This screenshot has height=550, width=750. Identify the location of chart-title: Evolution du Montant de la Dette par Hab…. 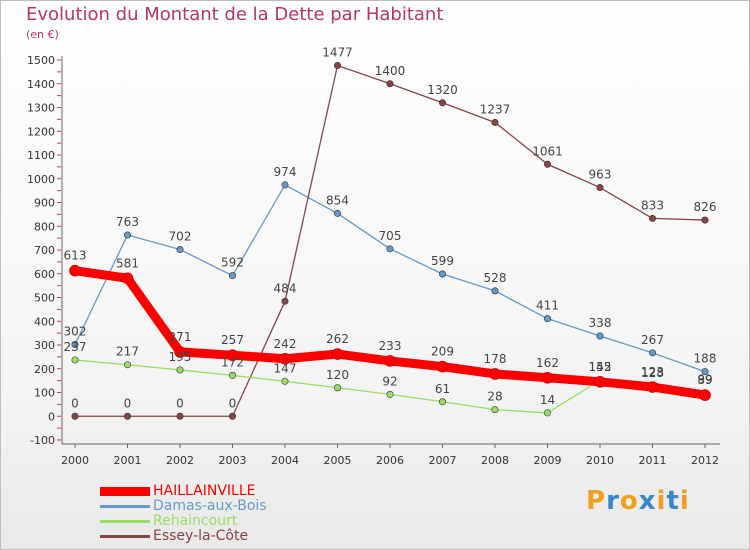
(235, 14).